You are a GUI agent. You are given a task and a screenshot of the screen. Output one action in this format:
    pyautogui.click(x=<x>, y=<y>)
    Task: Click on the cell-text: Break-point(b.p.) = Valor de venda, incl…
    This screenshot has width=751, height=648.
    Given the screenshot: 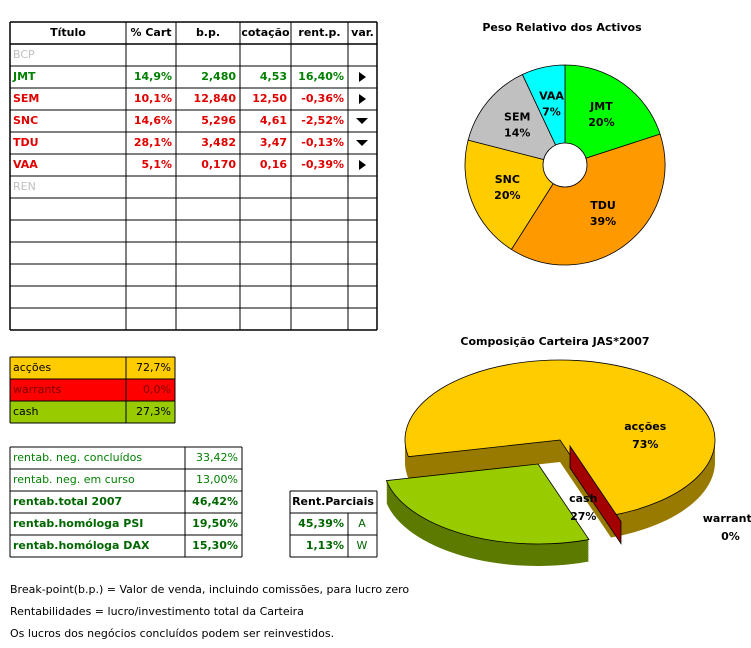 What is the action you would take?
    pyautogui.click(x=209, y=589)
    